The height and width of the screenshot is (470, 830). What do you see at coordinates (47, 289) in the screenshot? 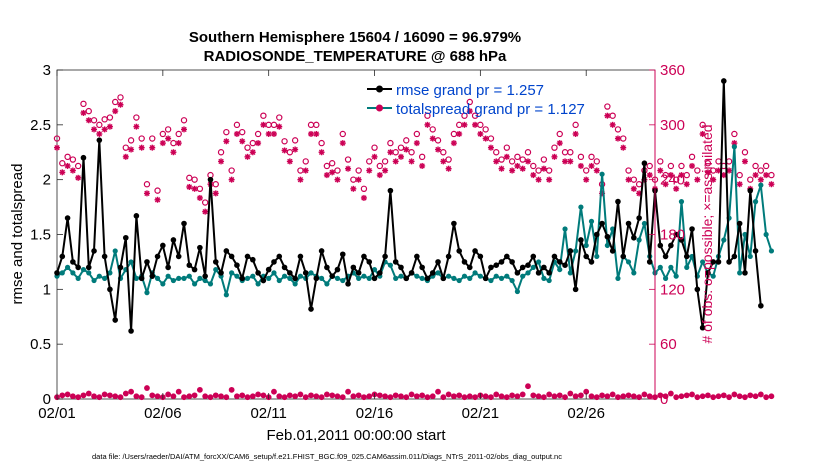
I see `y-tick-label-left: 1` at bounding box center [47, 289].